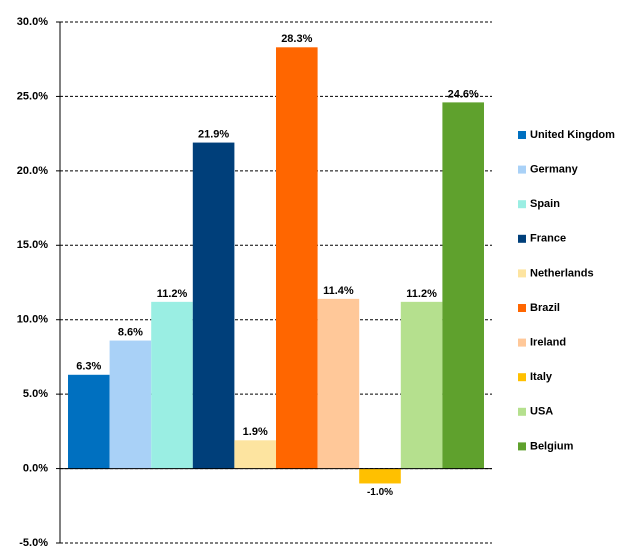  I want to click on data-label: 21.9%, so click(213, 134).